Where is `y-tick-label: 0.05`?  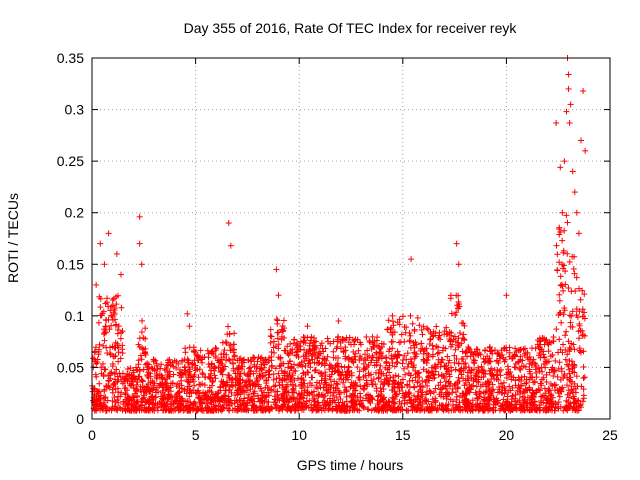 y-tick-label: 0.05 is located at coordinates (70, 367).